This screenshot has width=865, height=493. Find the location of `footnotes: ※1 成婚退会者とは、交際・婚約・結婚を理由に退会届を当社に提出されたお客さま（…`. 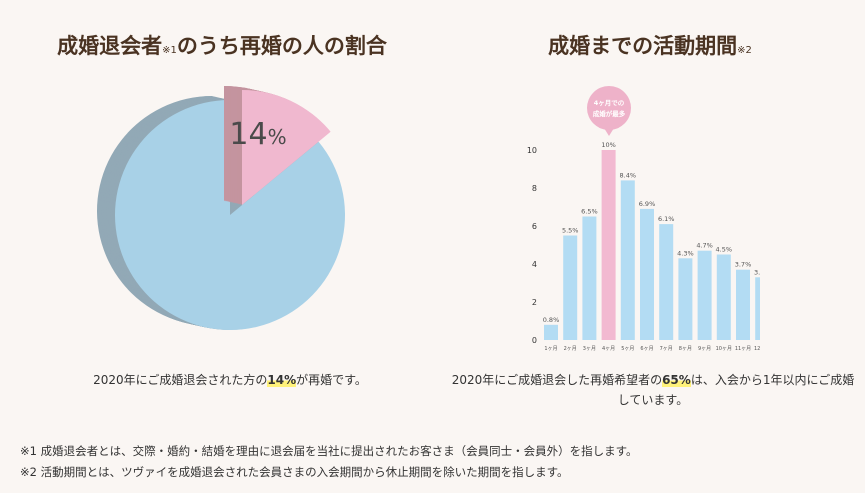

footnotes: ※1 成婚退会者とは、交際・婚約・結婚を理由に退会届を当社に提出されたお客さま（… is located at coordinates (328, 462).